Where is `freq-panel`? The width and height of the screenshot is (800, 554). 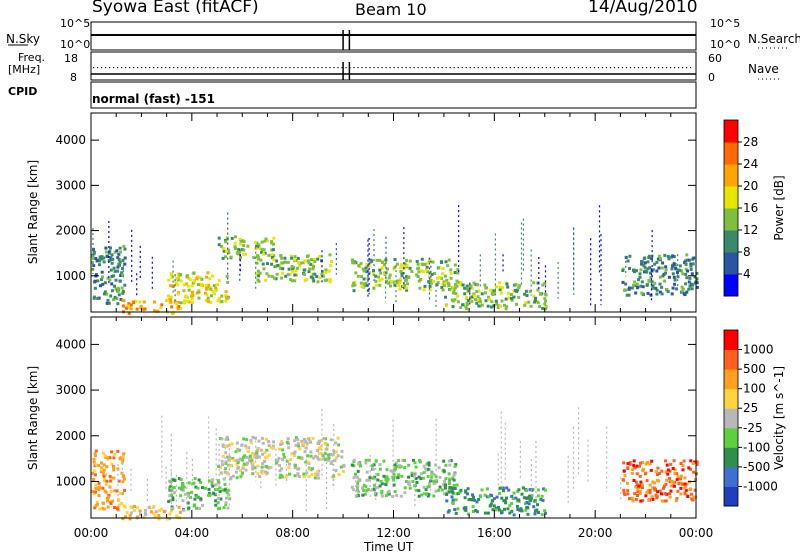 freq-panel is located at coordinates (393, 66).